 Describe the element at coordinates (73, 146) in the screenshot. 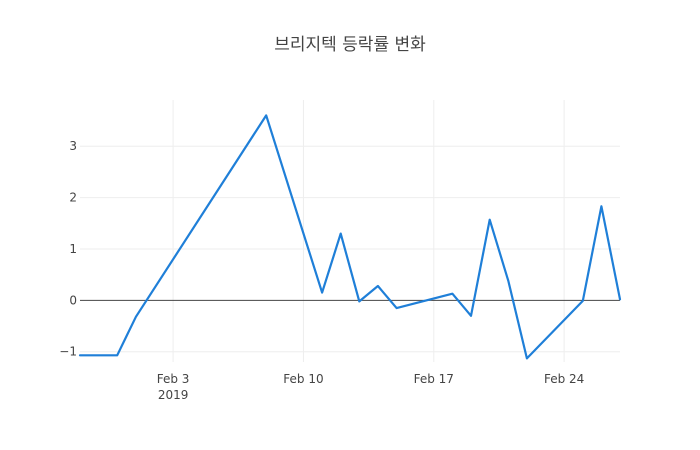

I see `y-tick-label: 3` at that location.